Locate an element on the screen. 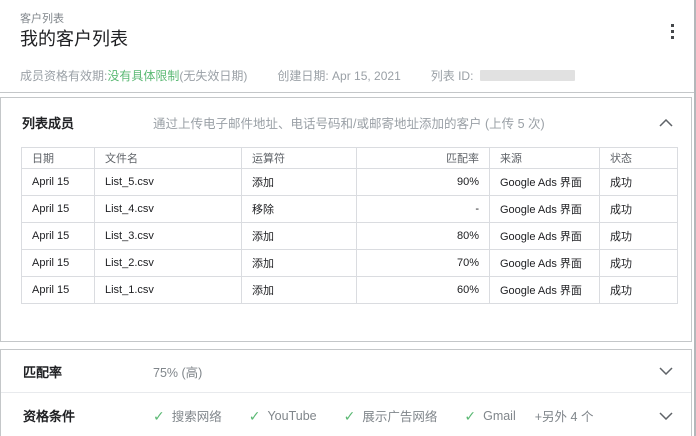 The image size is (696, 436). table-cell: List_5.csv is located at coordinates (168, 182).